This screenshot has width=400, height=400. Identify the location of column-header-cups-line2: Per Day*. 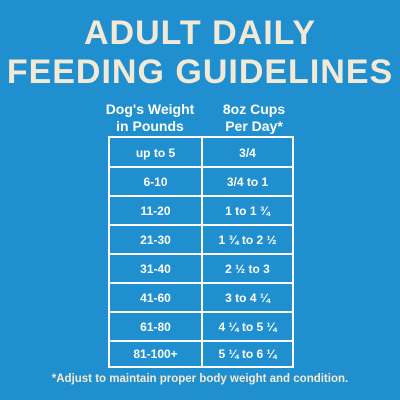
(254, 126).